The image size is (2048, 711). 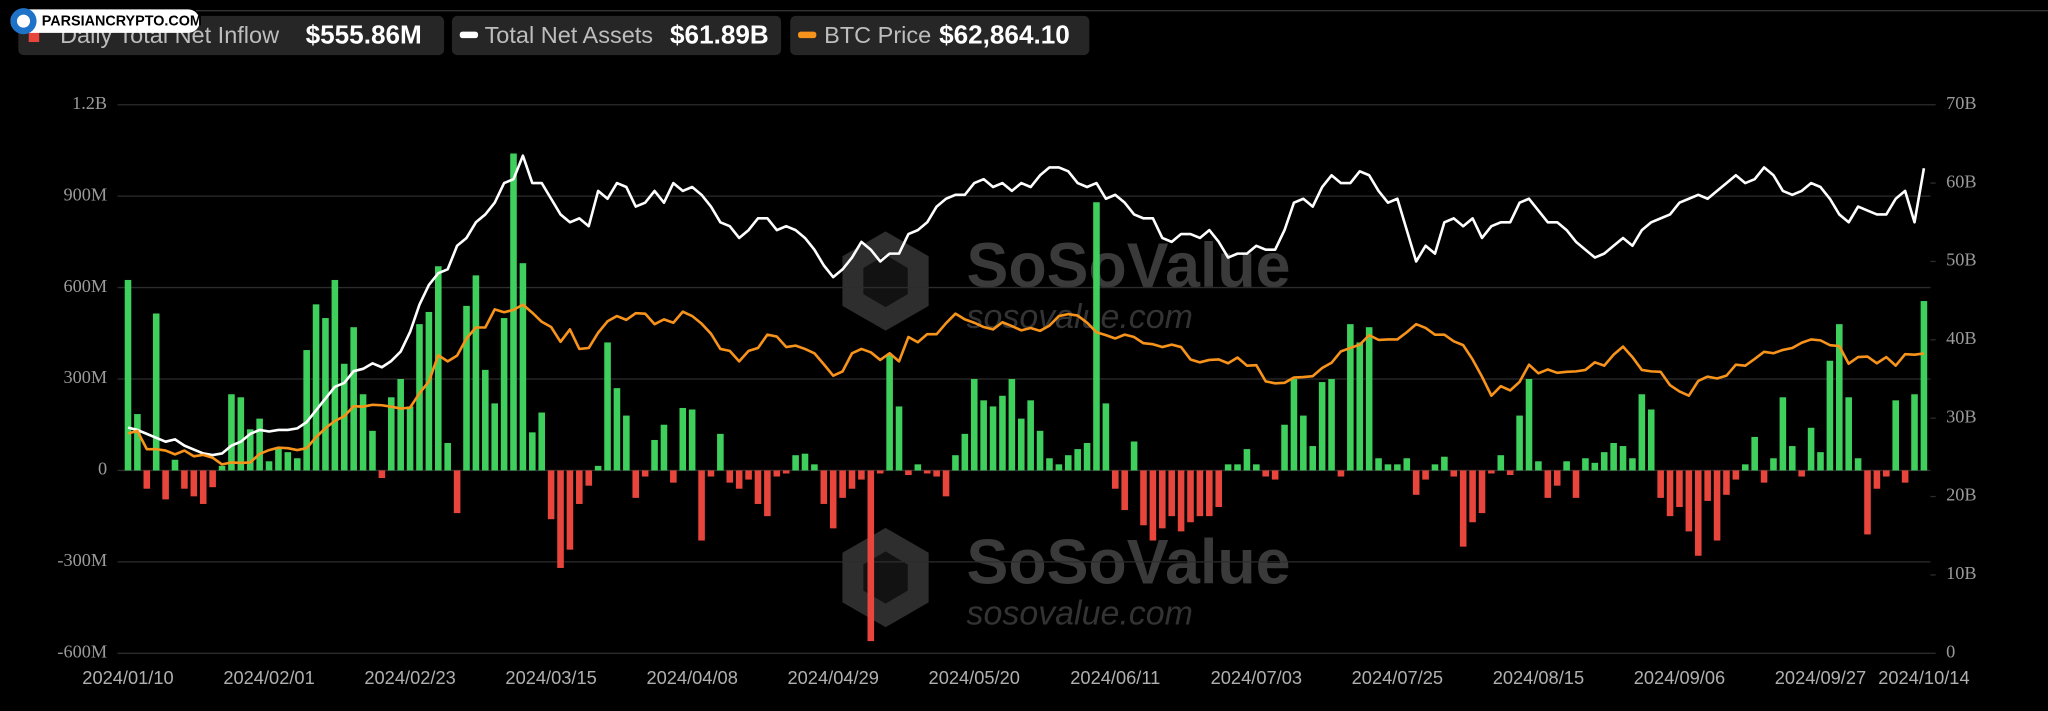 I want to click on x-tick-label: 2024/09/27, so click(x=1820, y=677).